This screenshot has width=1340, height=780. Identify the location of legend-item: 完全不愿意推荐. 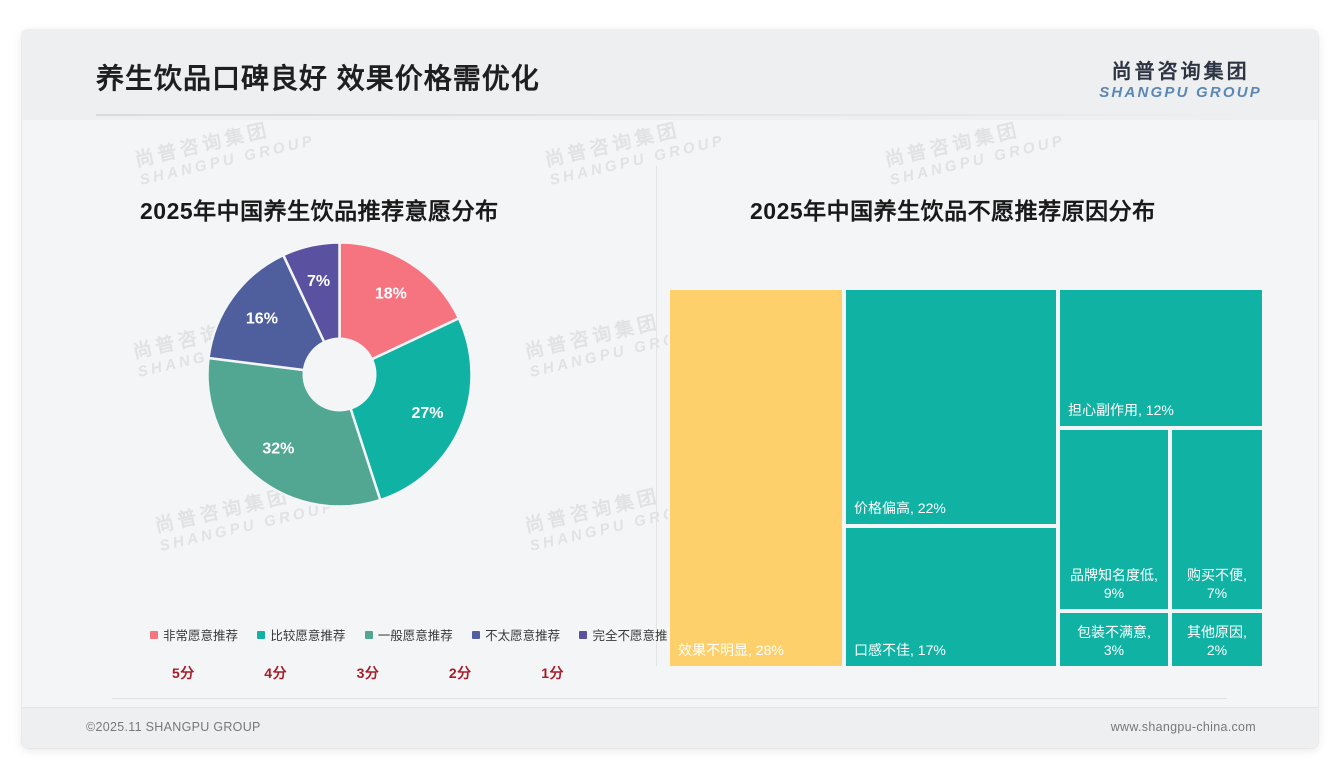
(629, 634).